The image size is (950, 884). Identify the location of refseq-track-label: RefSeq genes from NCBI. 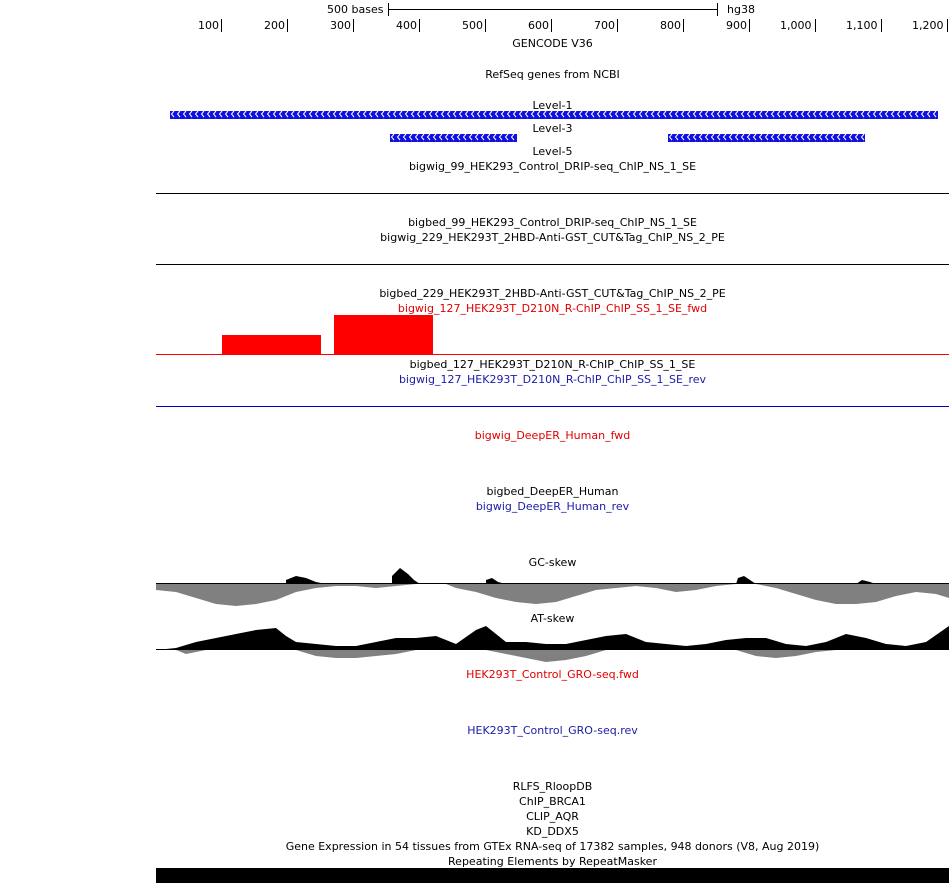
(552, 74).